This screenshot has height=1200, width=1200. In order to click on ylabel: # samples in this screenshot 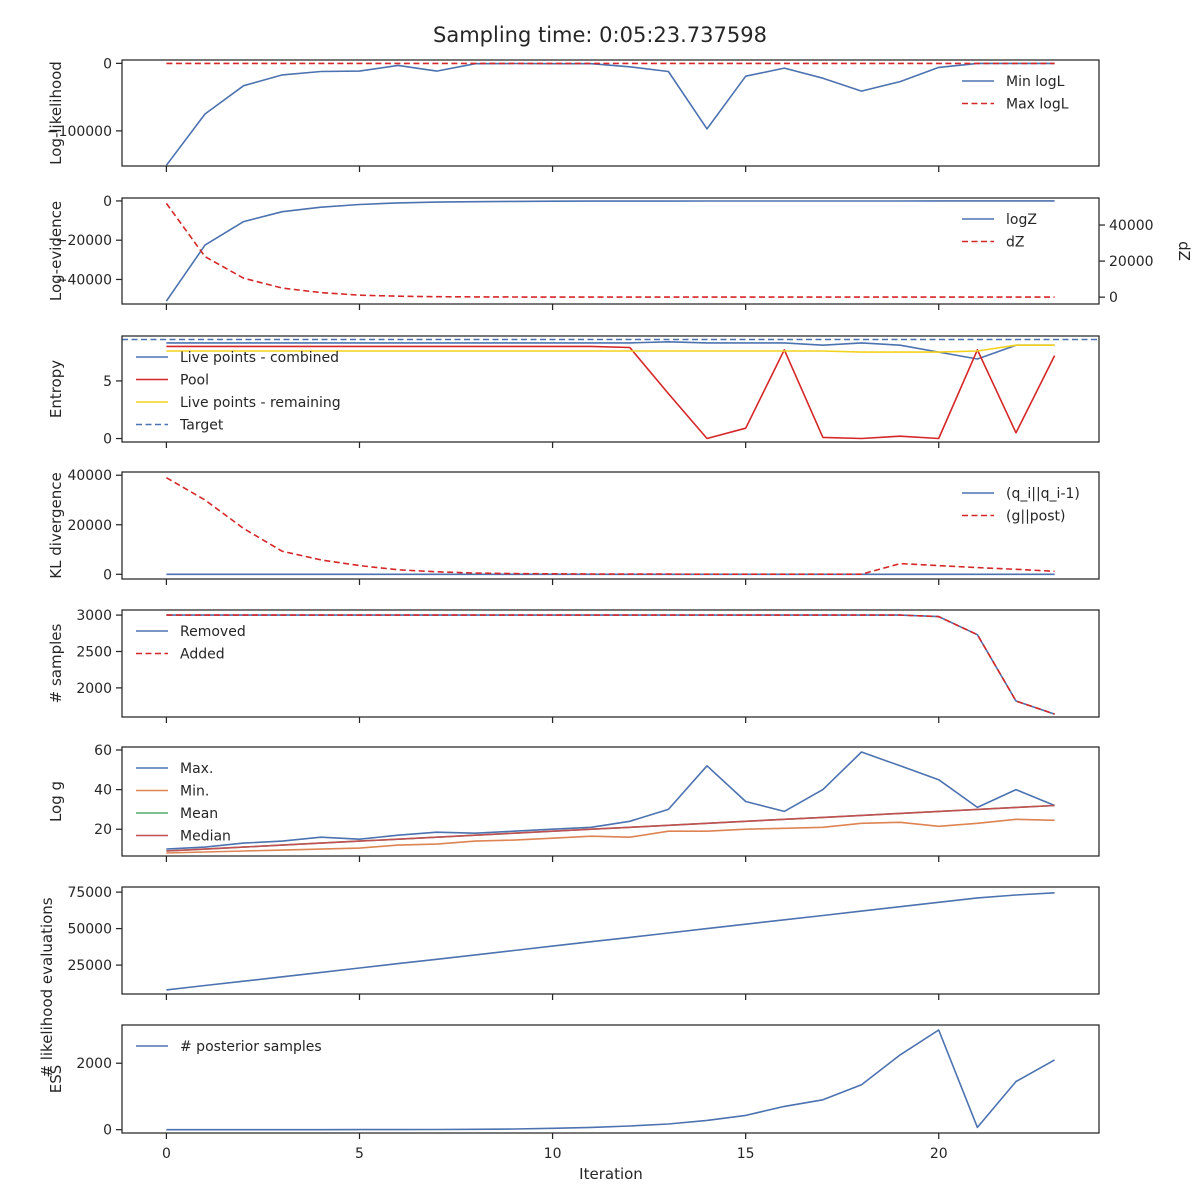, I will do `click(56, 663)`.